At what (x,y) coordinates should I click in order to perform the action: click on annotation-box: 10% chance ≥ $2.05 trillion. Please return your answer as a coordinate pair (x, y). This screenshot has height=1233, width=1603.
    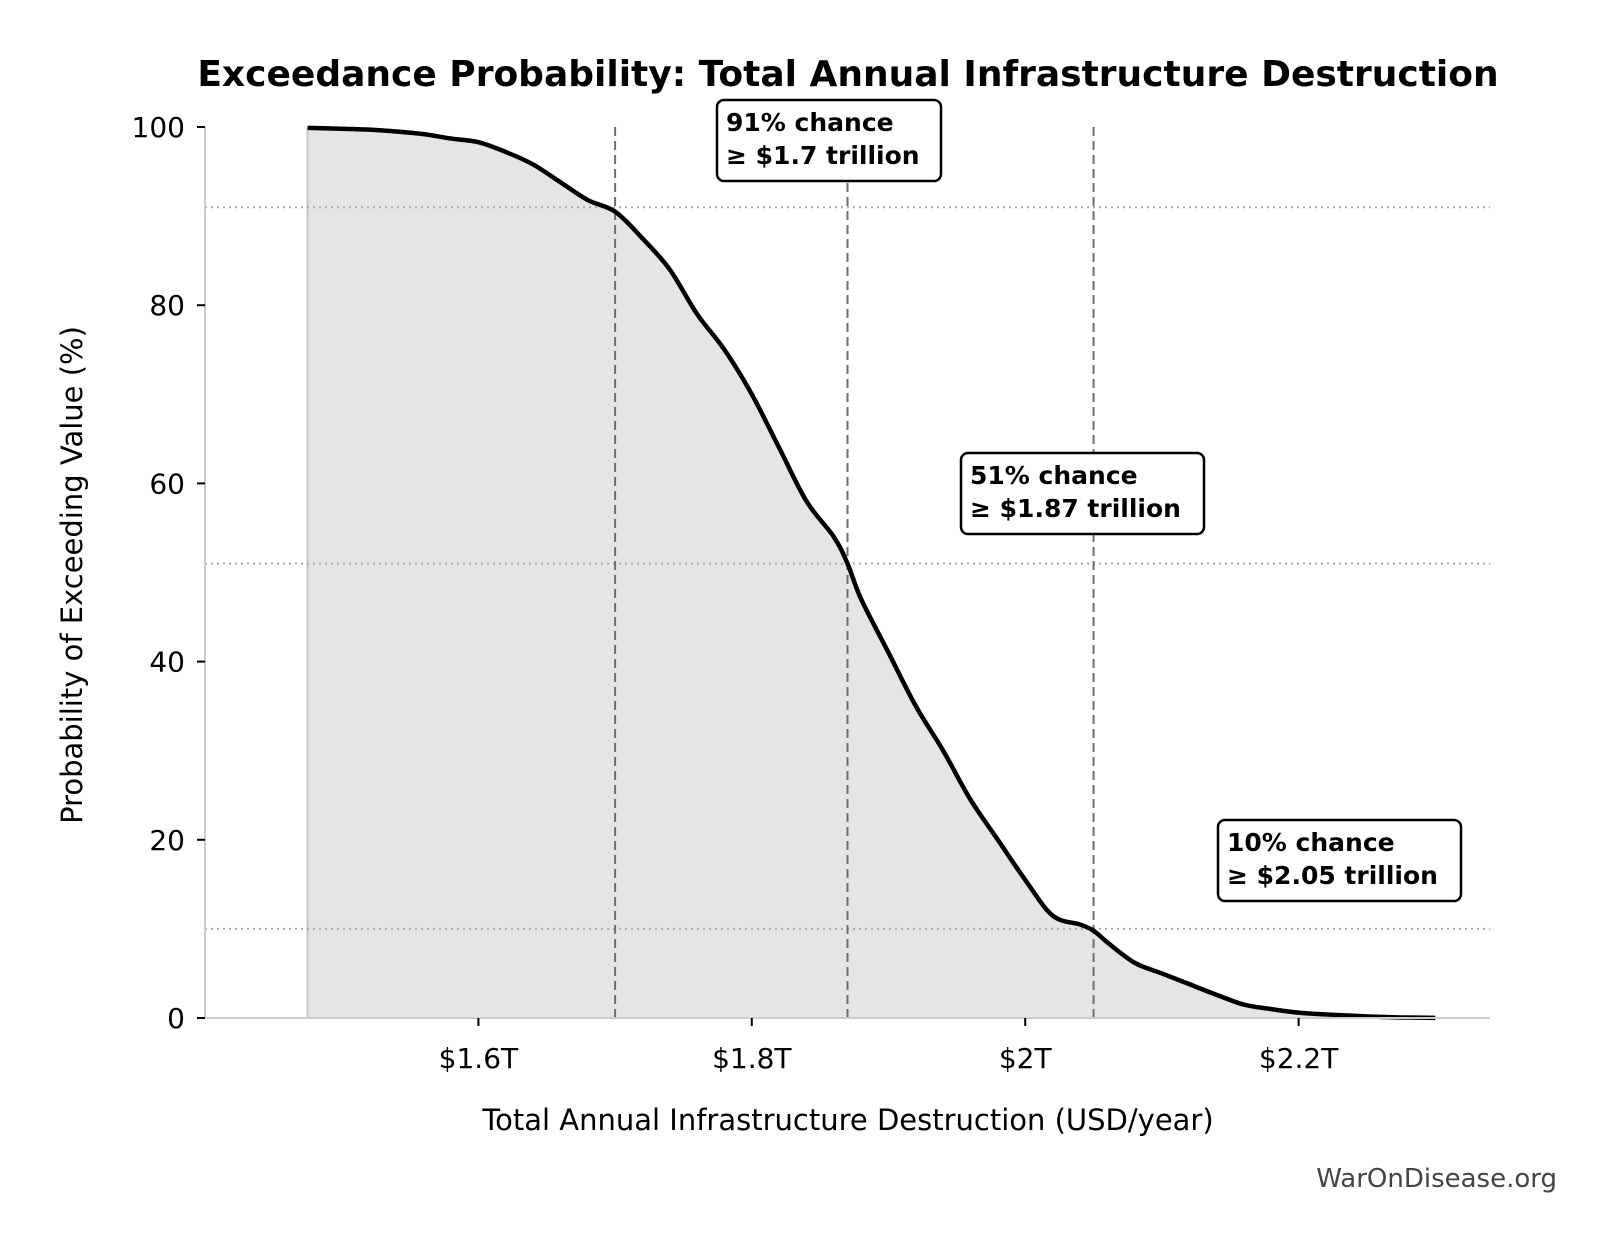
    Looking at the image, I should click on (1339, 860).